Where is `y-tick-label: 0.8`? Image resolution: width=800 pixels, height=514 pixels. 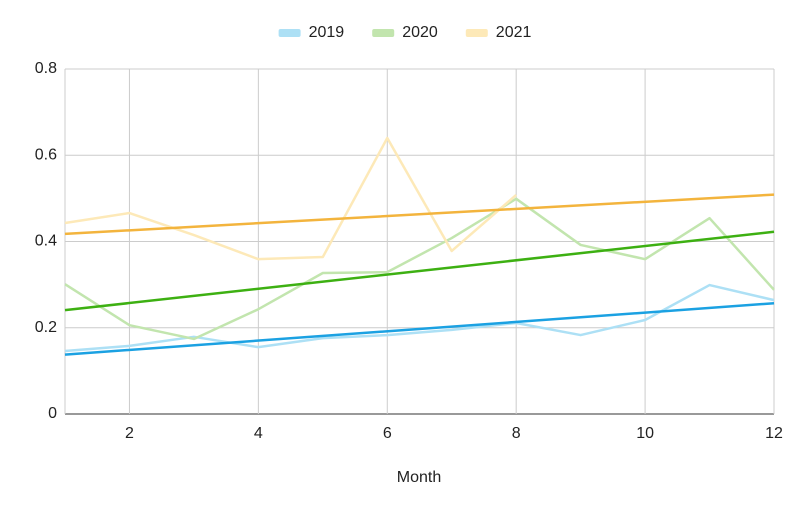
y-tick-label: 0.8 is located at coordinates (46, 68).